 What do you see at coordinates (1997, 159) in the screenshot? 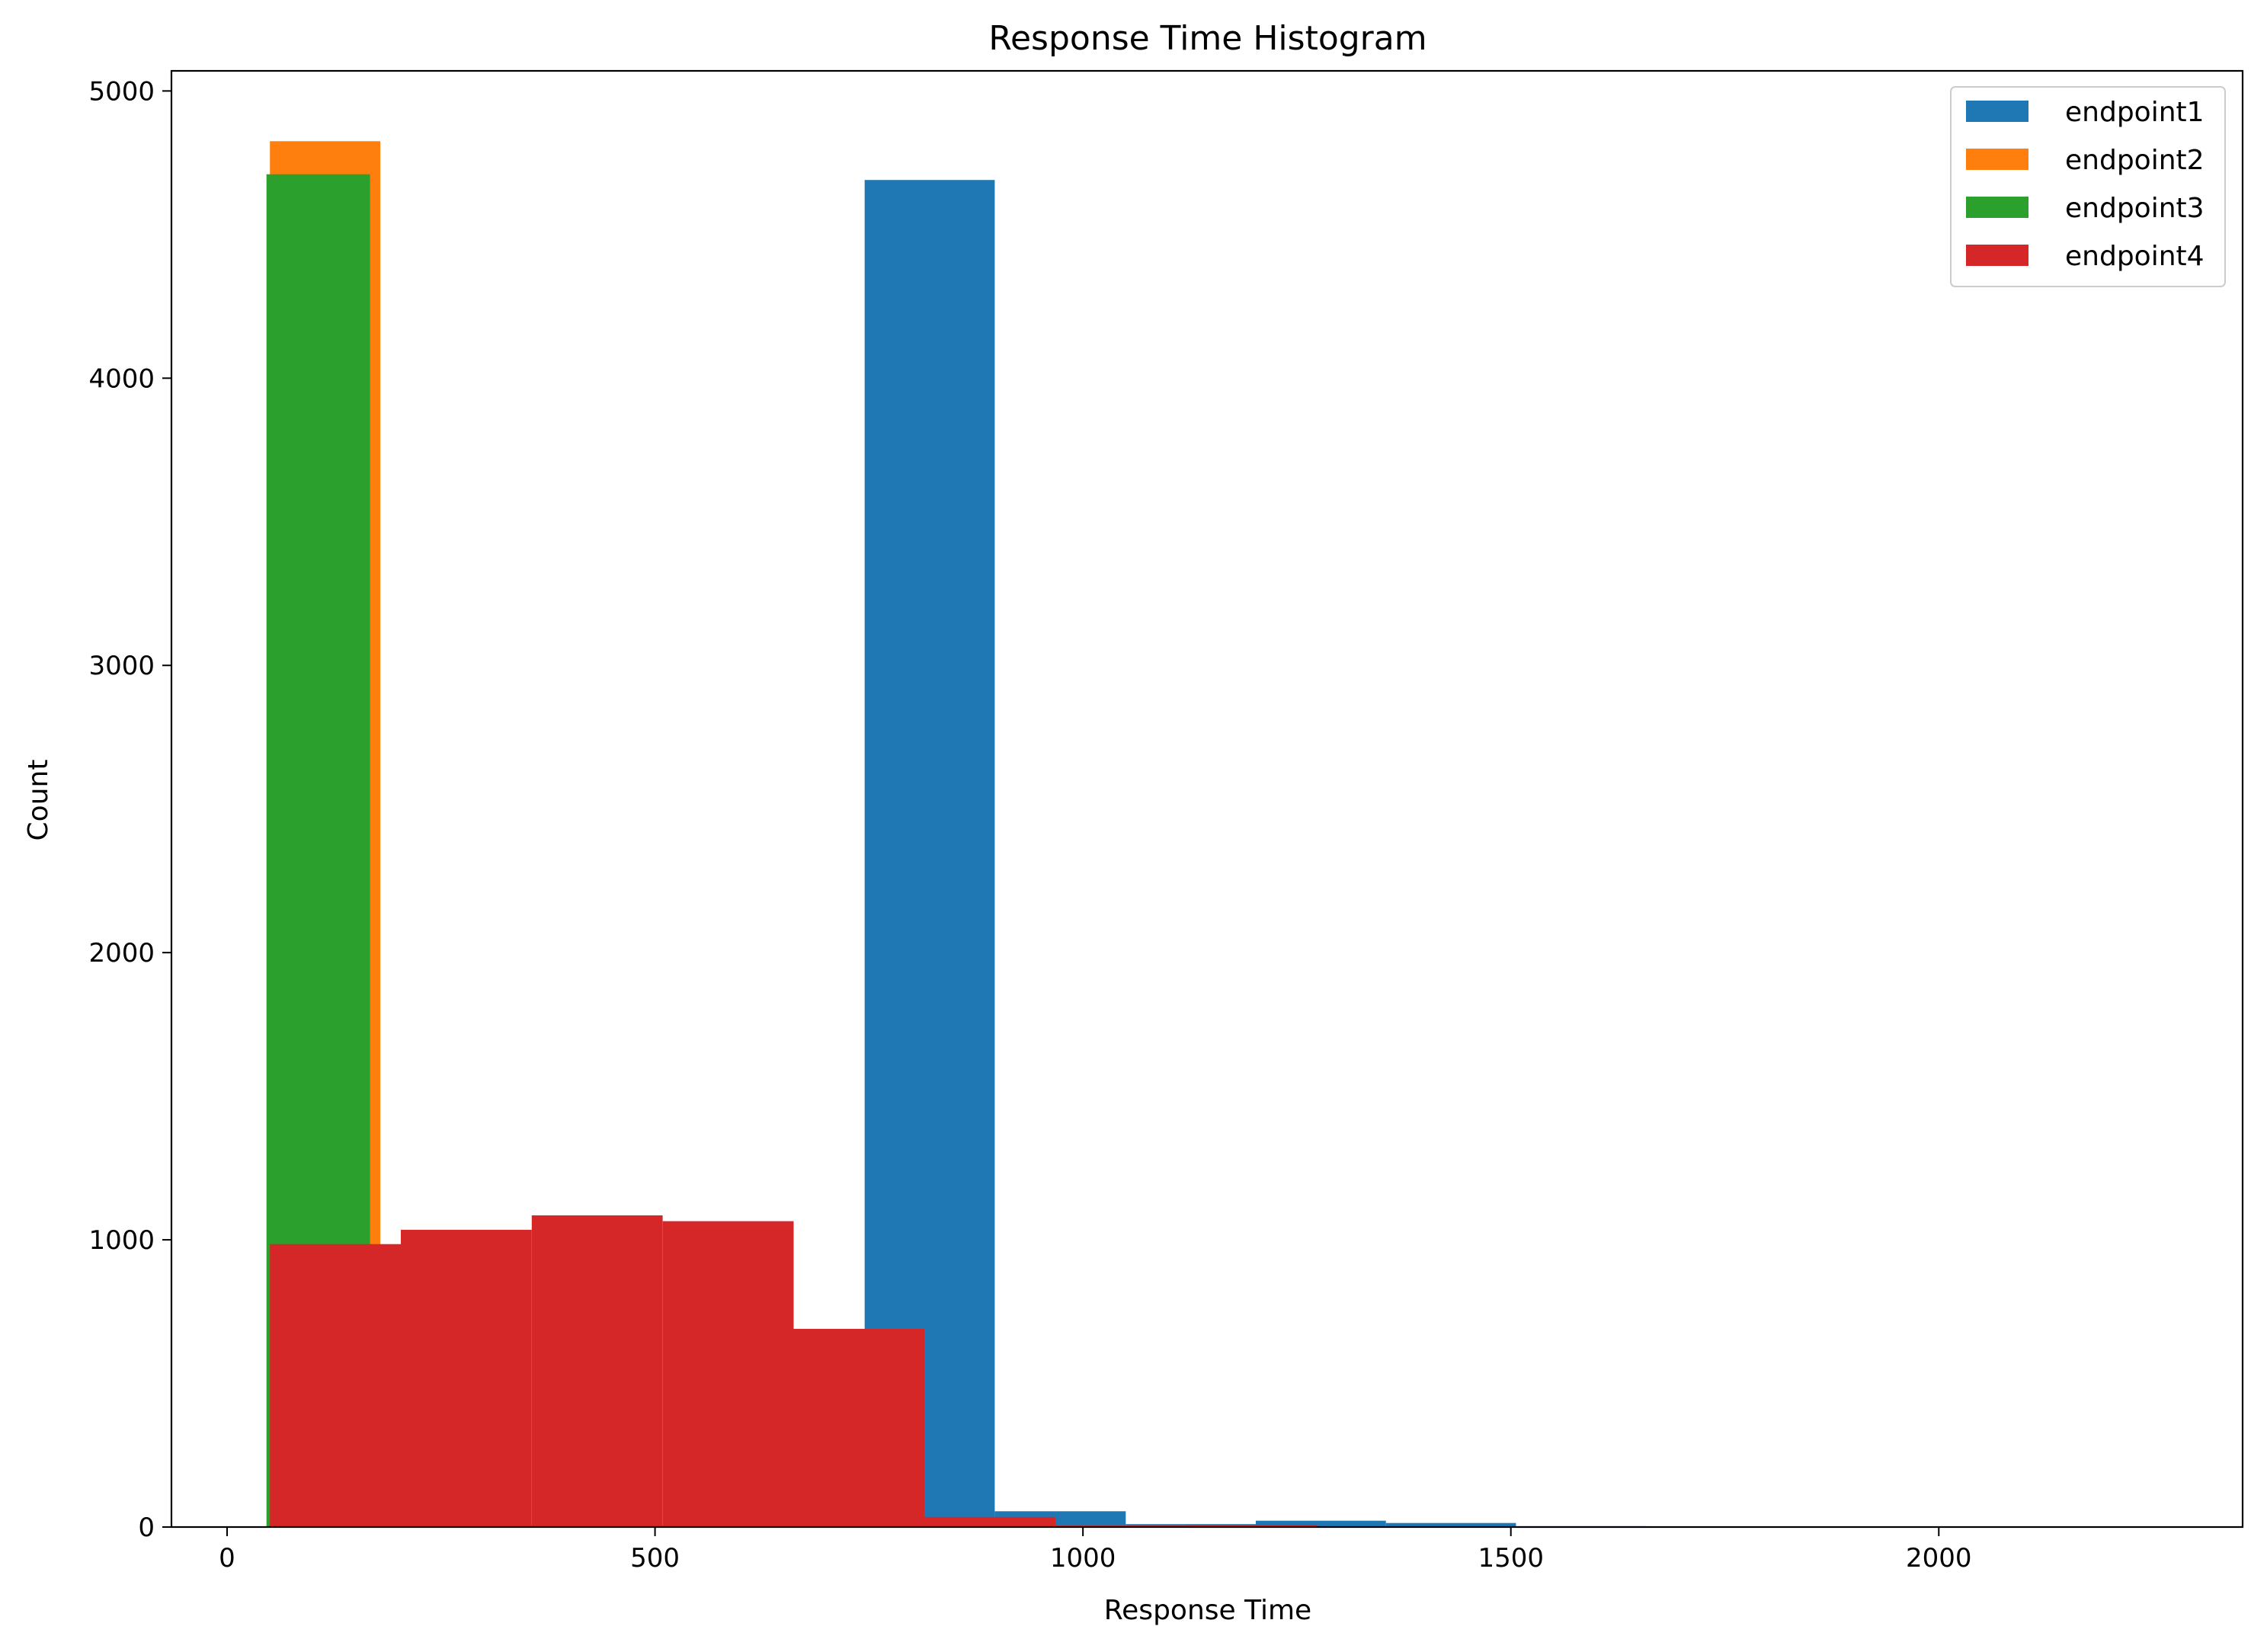
I see `endpoint2-legend-swatch` at bounding box center [1997, 159].